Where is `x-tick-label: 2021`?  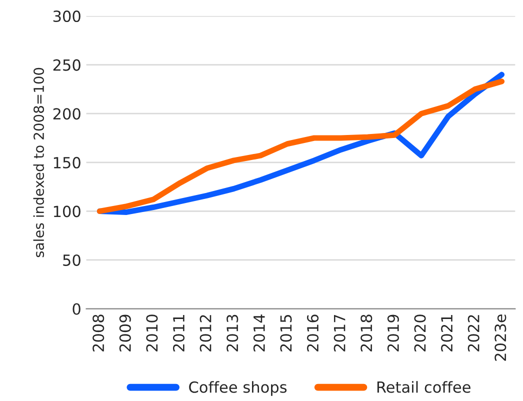
x-tick-label: 2021 is located at coordinates (447, 333).